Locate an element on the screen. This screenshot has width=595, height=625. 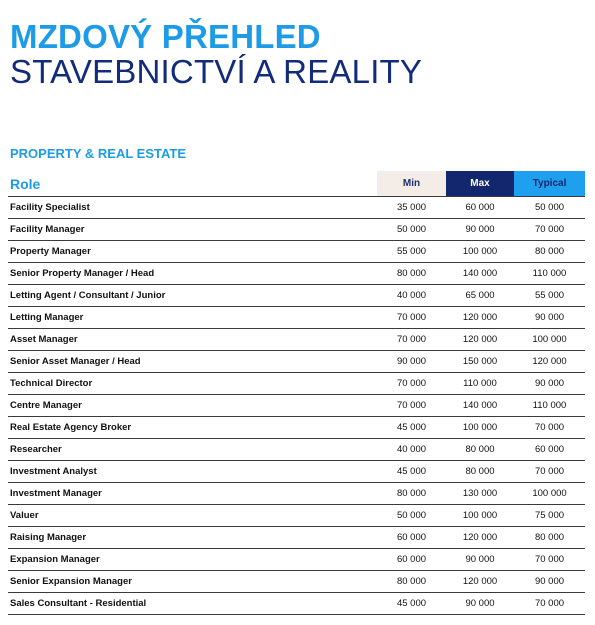
column-header-typical: Typical is located at coordinates (549, 184).